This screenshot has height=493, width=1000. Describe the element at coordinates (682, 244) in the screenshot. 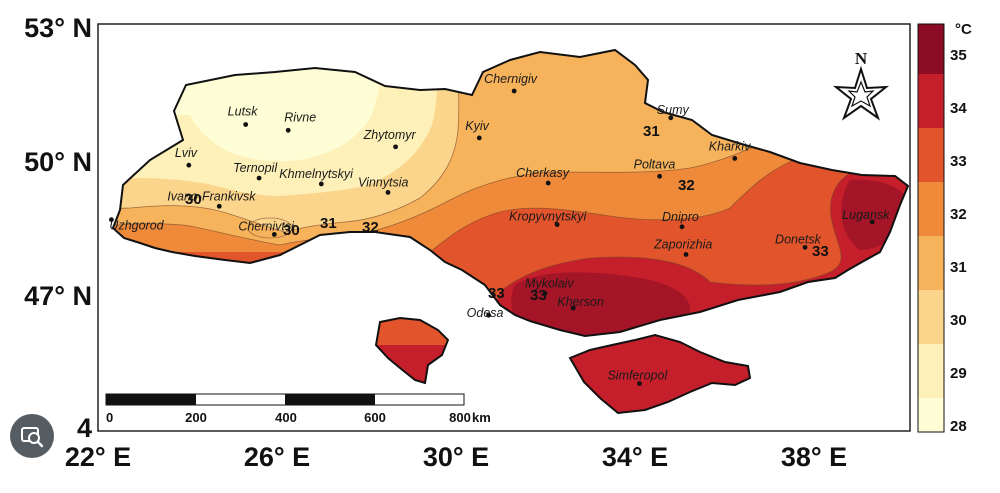

I see `city-label: Zaporizhia` at that location.